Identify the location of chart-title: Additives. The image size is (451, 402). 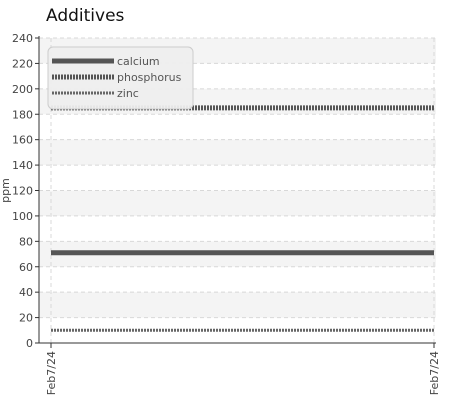
(85, 16).